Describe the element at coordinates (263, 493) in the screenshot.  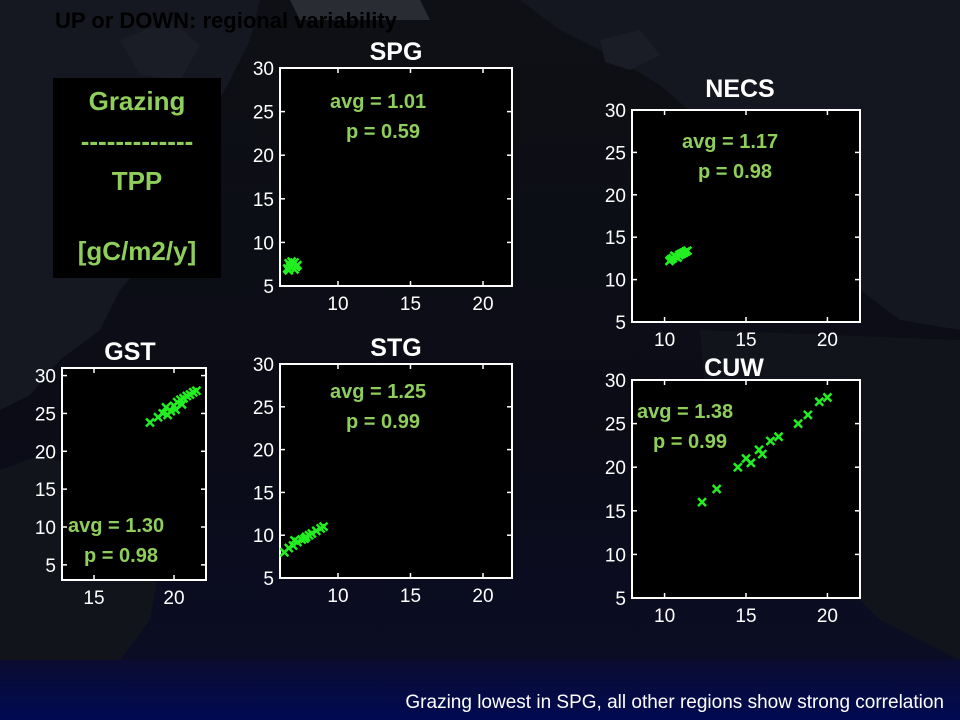
I see `stg-ytick-label: 15` at that location.